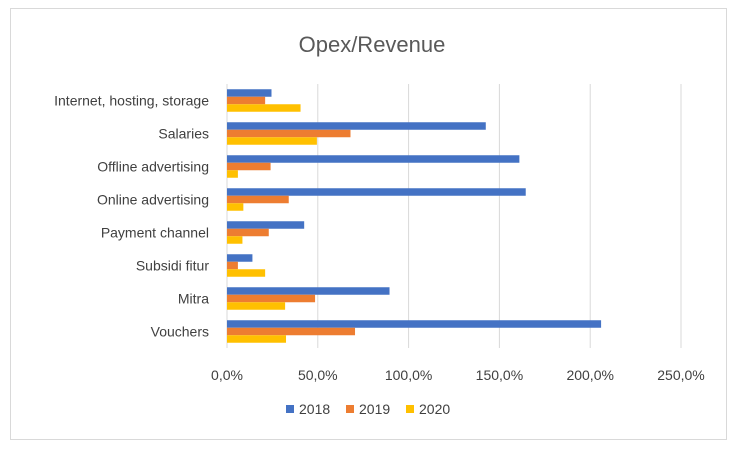  What do you see at coordinates (499, 375) in the screenshot?
I see `x-tick-label: 150,0%` at bounding box center [499, 375].